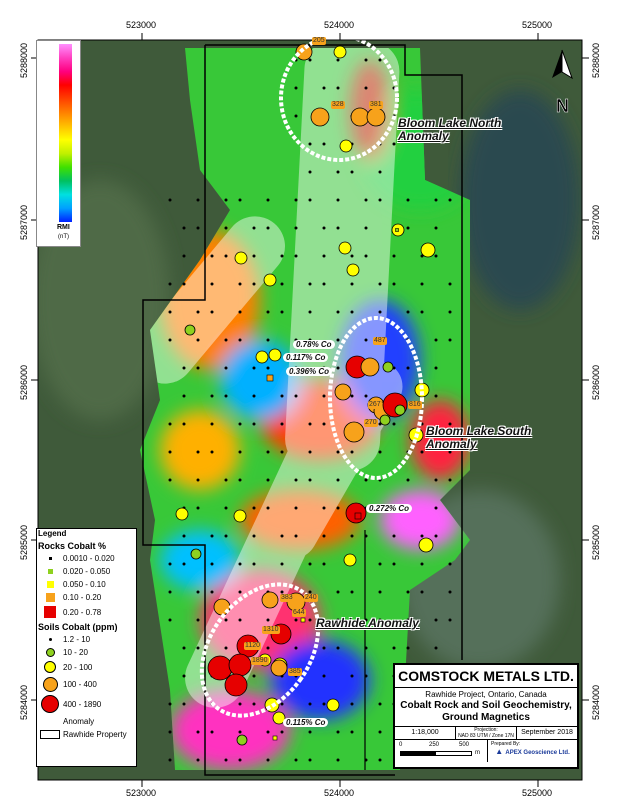  What do you see at coordinates (260, 650) in the screenshot?
I see `anomaly-rawhide` at bounding box center [260, 650].